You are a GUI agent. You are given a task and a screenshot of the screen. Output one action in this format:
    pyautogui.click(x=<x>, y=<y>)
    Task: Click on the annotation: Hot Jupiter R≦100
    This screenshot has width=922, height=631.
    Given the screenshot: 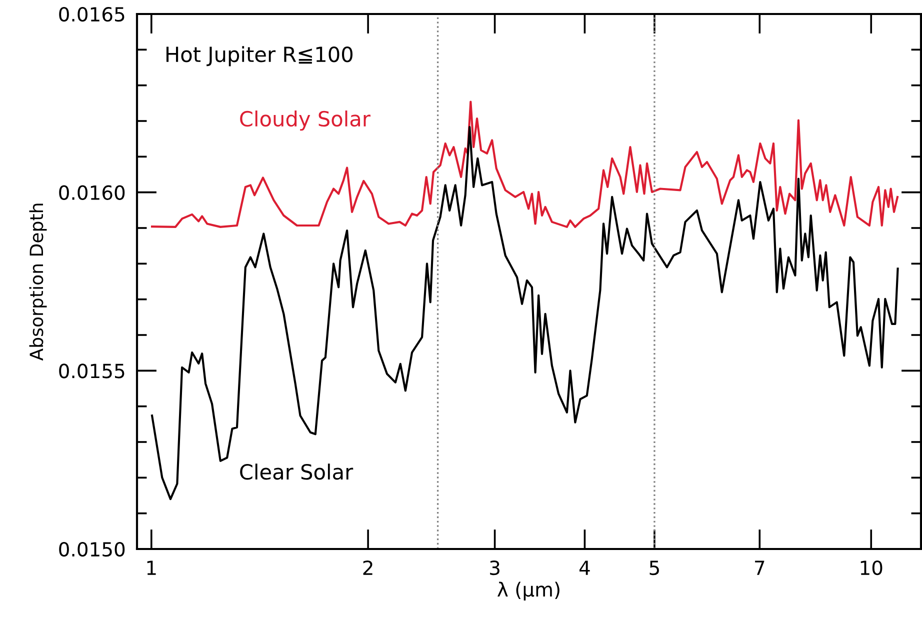 What is the action you would take?
    pyautogui.click(x=259, y=56)
    